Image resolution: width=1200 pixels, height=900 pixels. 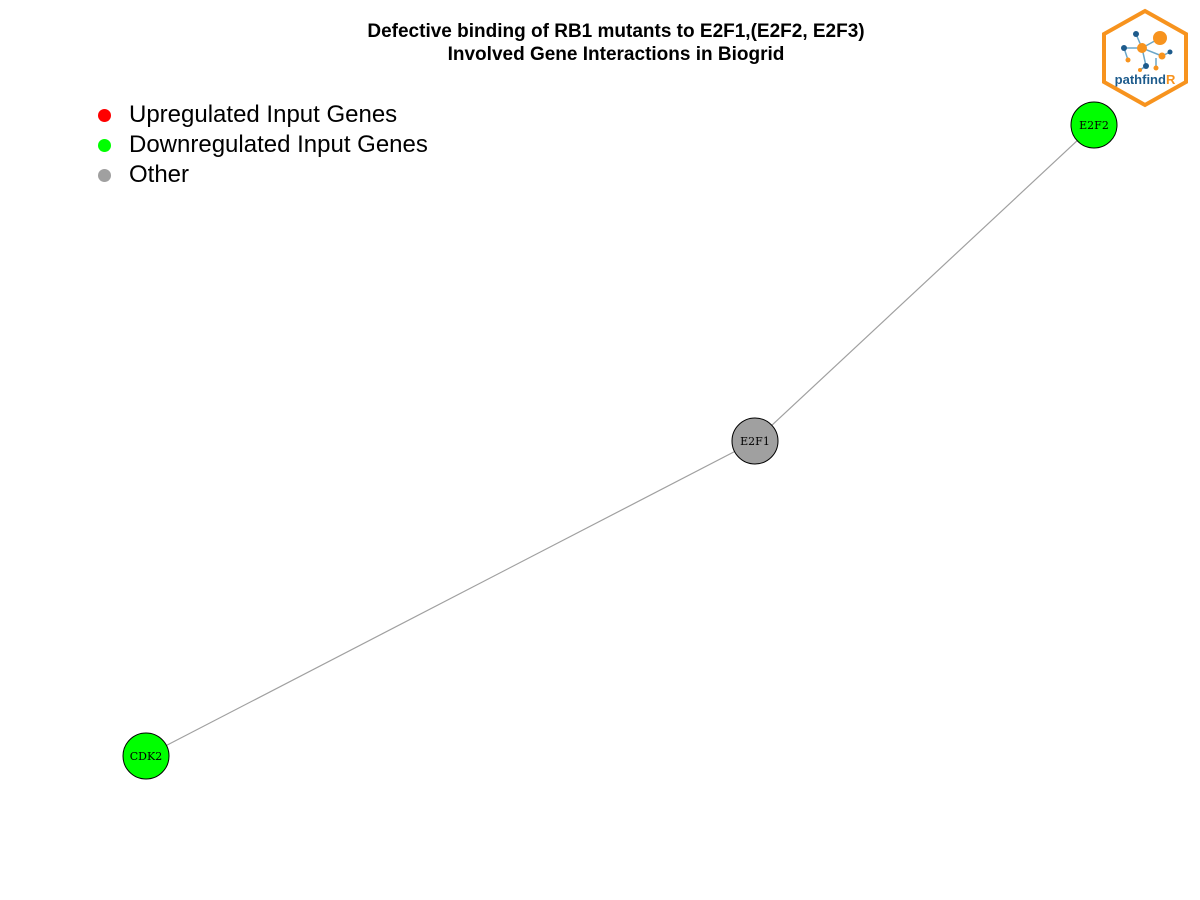 What do you see at coordinates (1145, 79) in the screenshot?
I see `logo-text: pathfindR` at bounding box center [1145, 79].